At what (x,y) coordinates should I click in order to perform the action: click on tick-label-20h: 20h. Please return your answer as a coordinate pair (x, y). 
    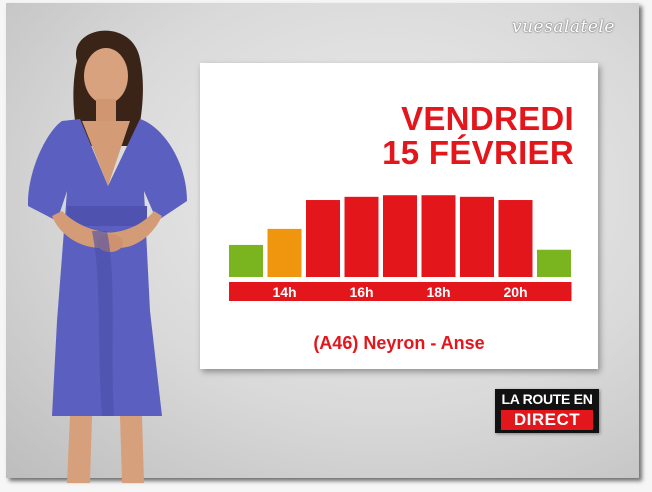
    Looking at the image, I should click on (515, 292).